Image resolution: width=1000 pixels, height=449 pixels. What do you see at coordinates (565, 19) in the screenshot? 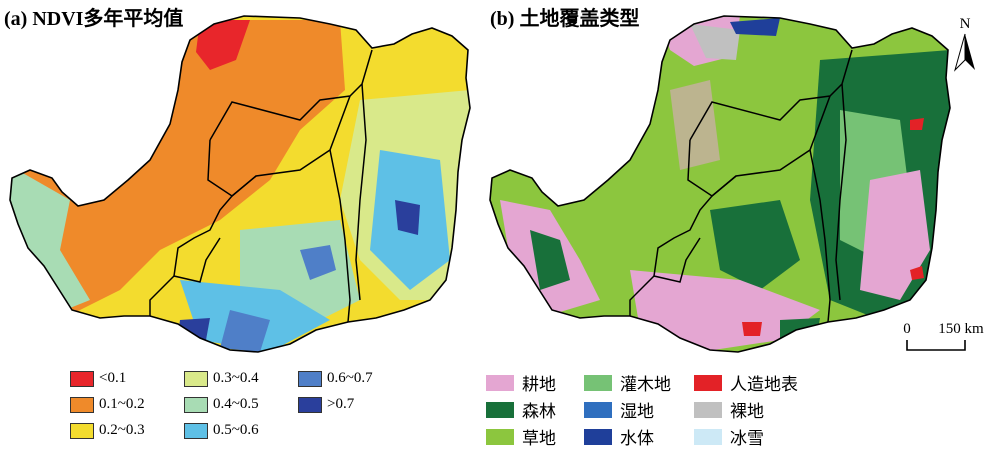
I see `panel-b-title: (b) 土地覆盖类型` at bounding box center [565, 19].